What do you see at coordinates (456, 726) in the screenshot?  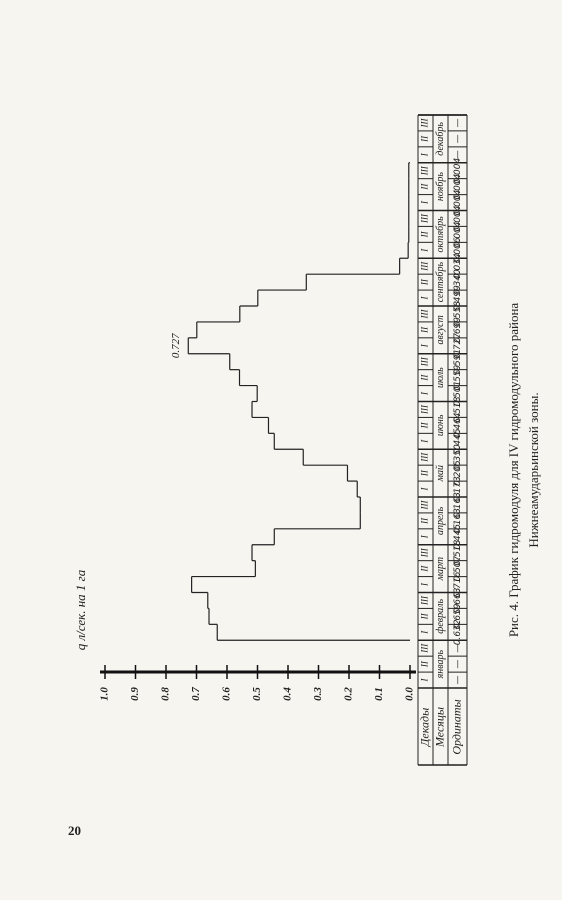 I see `row-header: Ординаты` at bounding box center [456, 726].